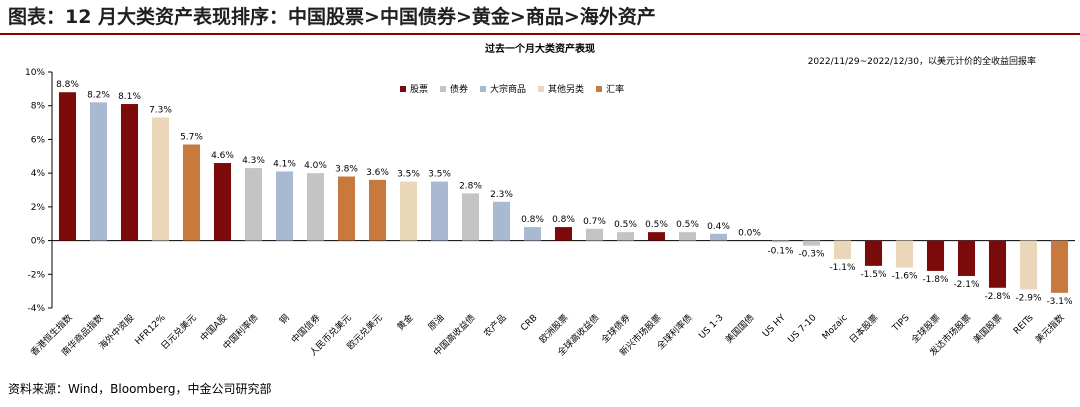  Describe the element at coordinates (346, 170) in the screenshot. I see `data-label: 3.8%` at that location.